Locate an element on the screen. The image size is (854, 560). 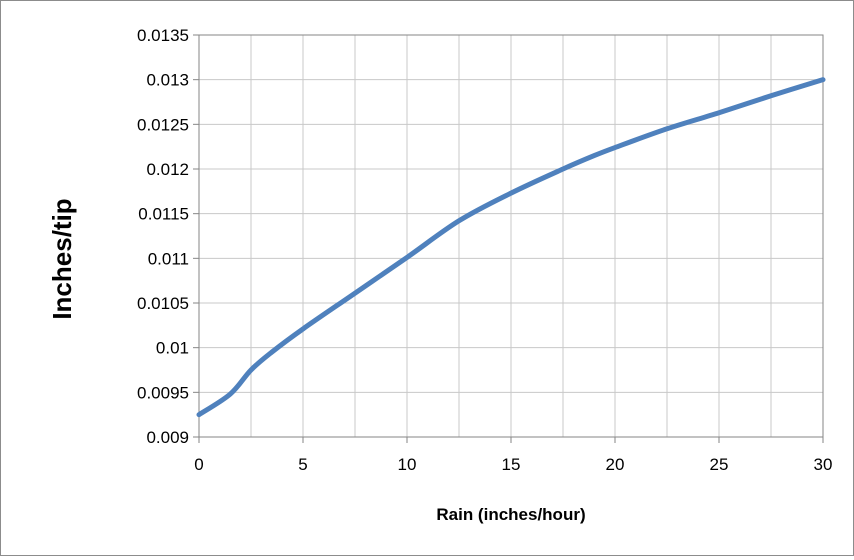
x-tick-label: 15 is located at coordinates (511, 464).